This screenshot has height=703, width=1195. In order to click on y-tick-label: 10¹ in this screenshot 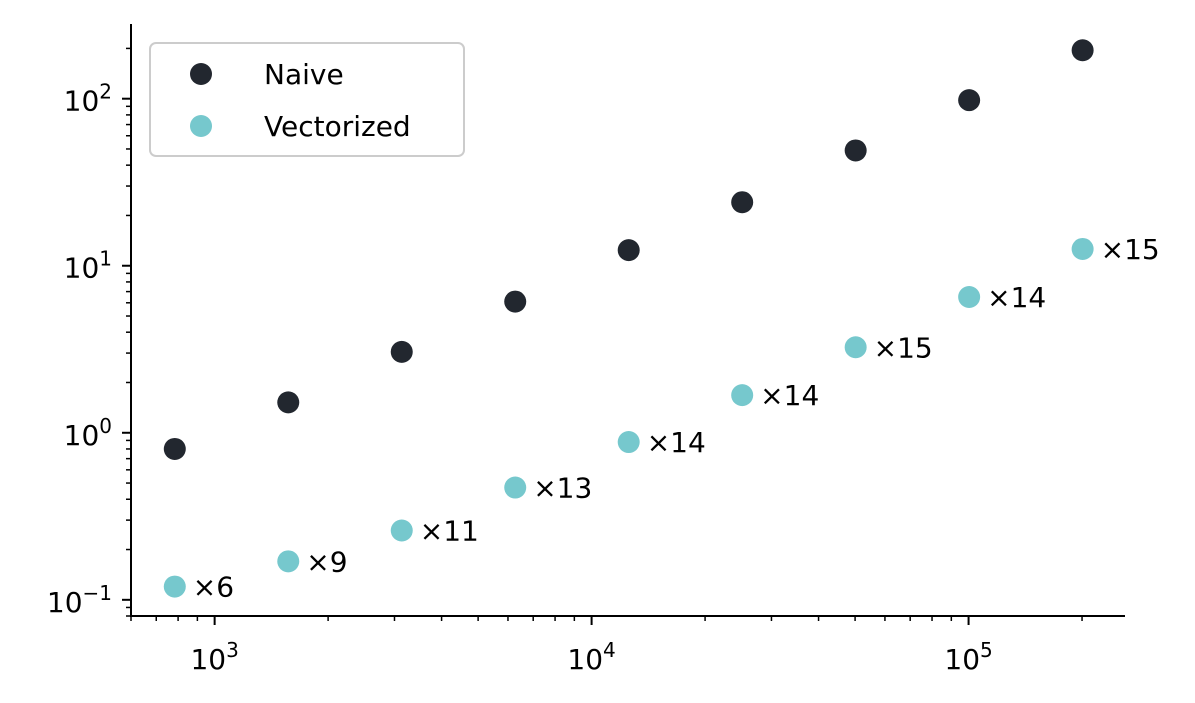, I will do `click(88, 266)`.